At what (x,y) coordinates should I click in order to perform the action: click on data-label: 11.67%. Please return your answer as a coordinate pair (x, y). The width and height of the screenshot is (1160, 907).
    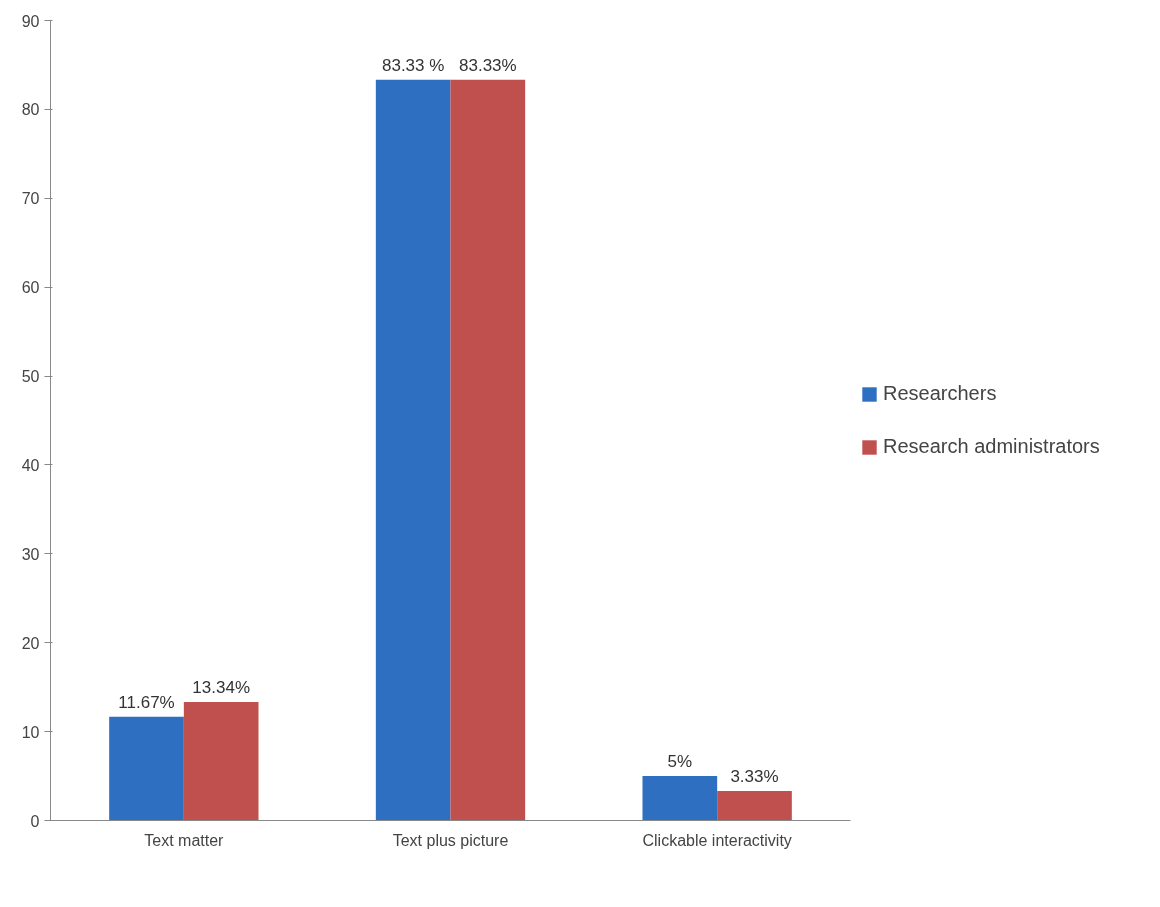
    Looking at the image, I should click on (146, 702).